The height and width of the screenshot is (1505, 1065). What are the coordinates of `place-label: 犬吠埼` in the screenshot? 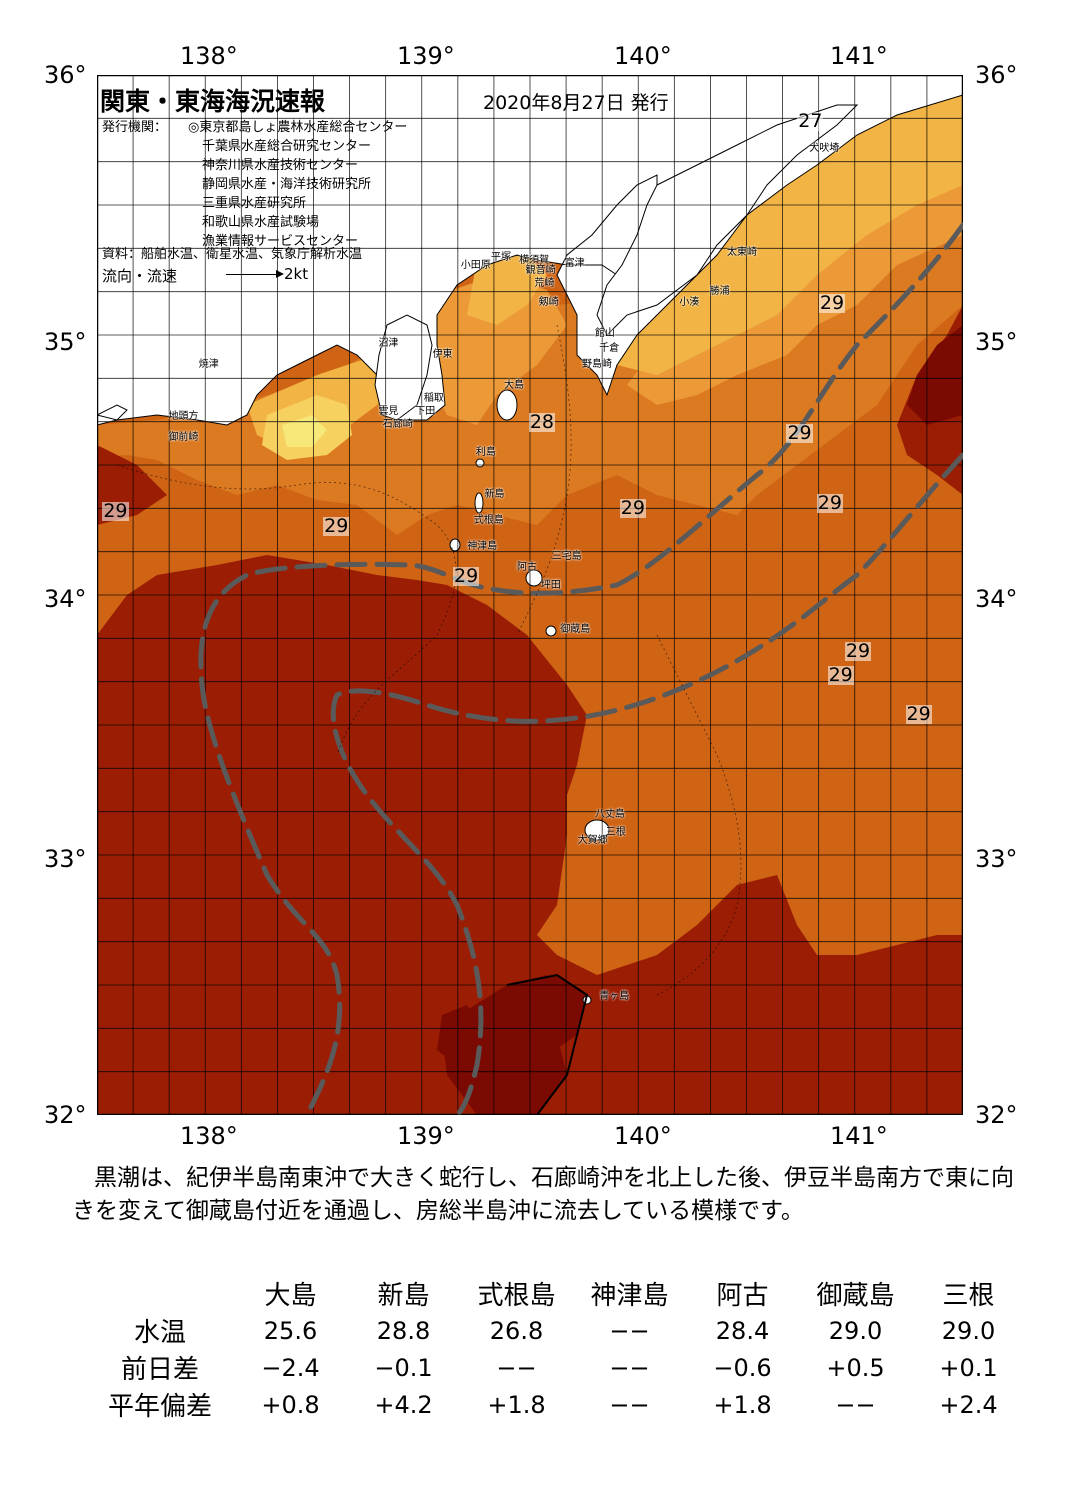 It's located at (824, 149).